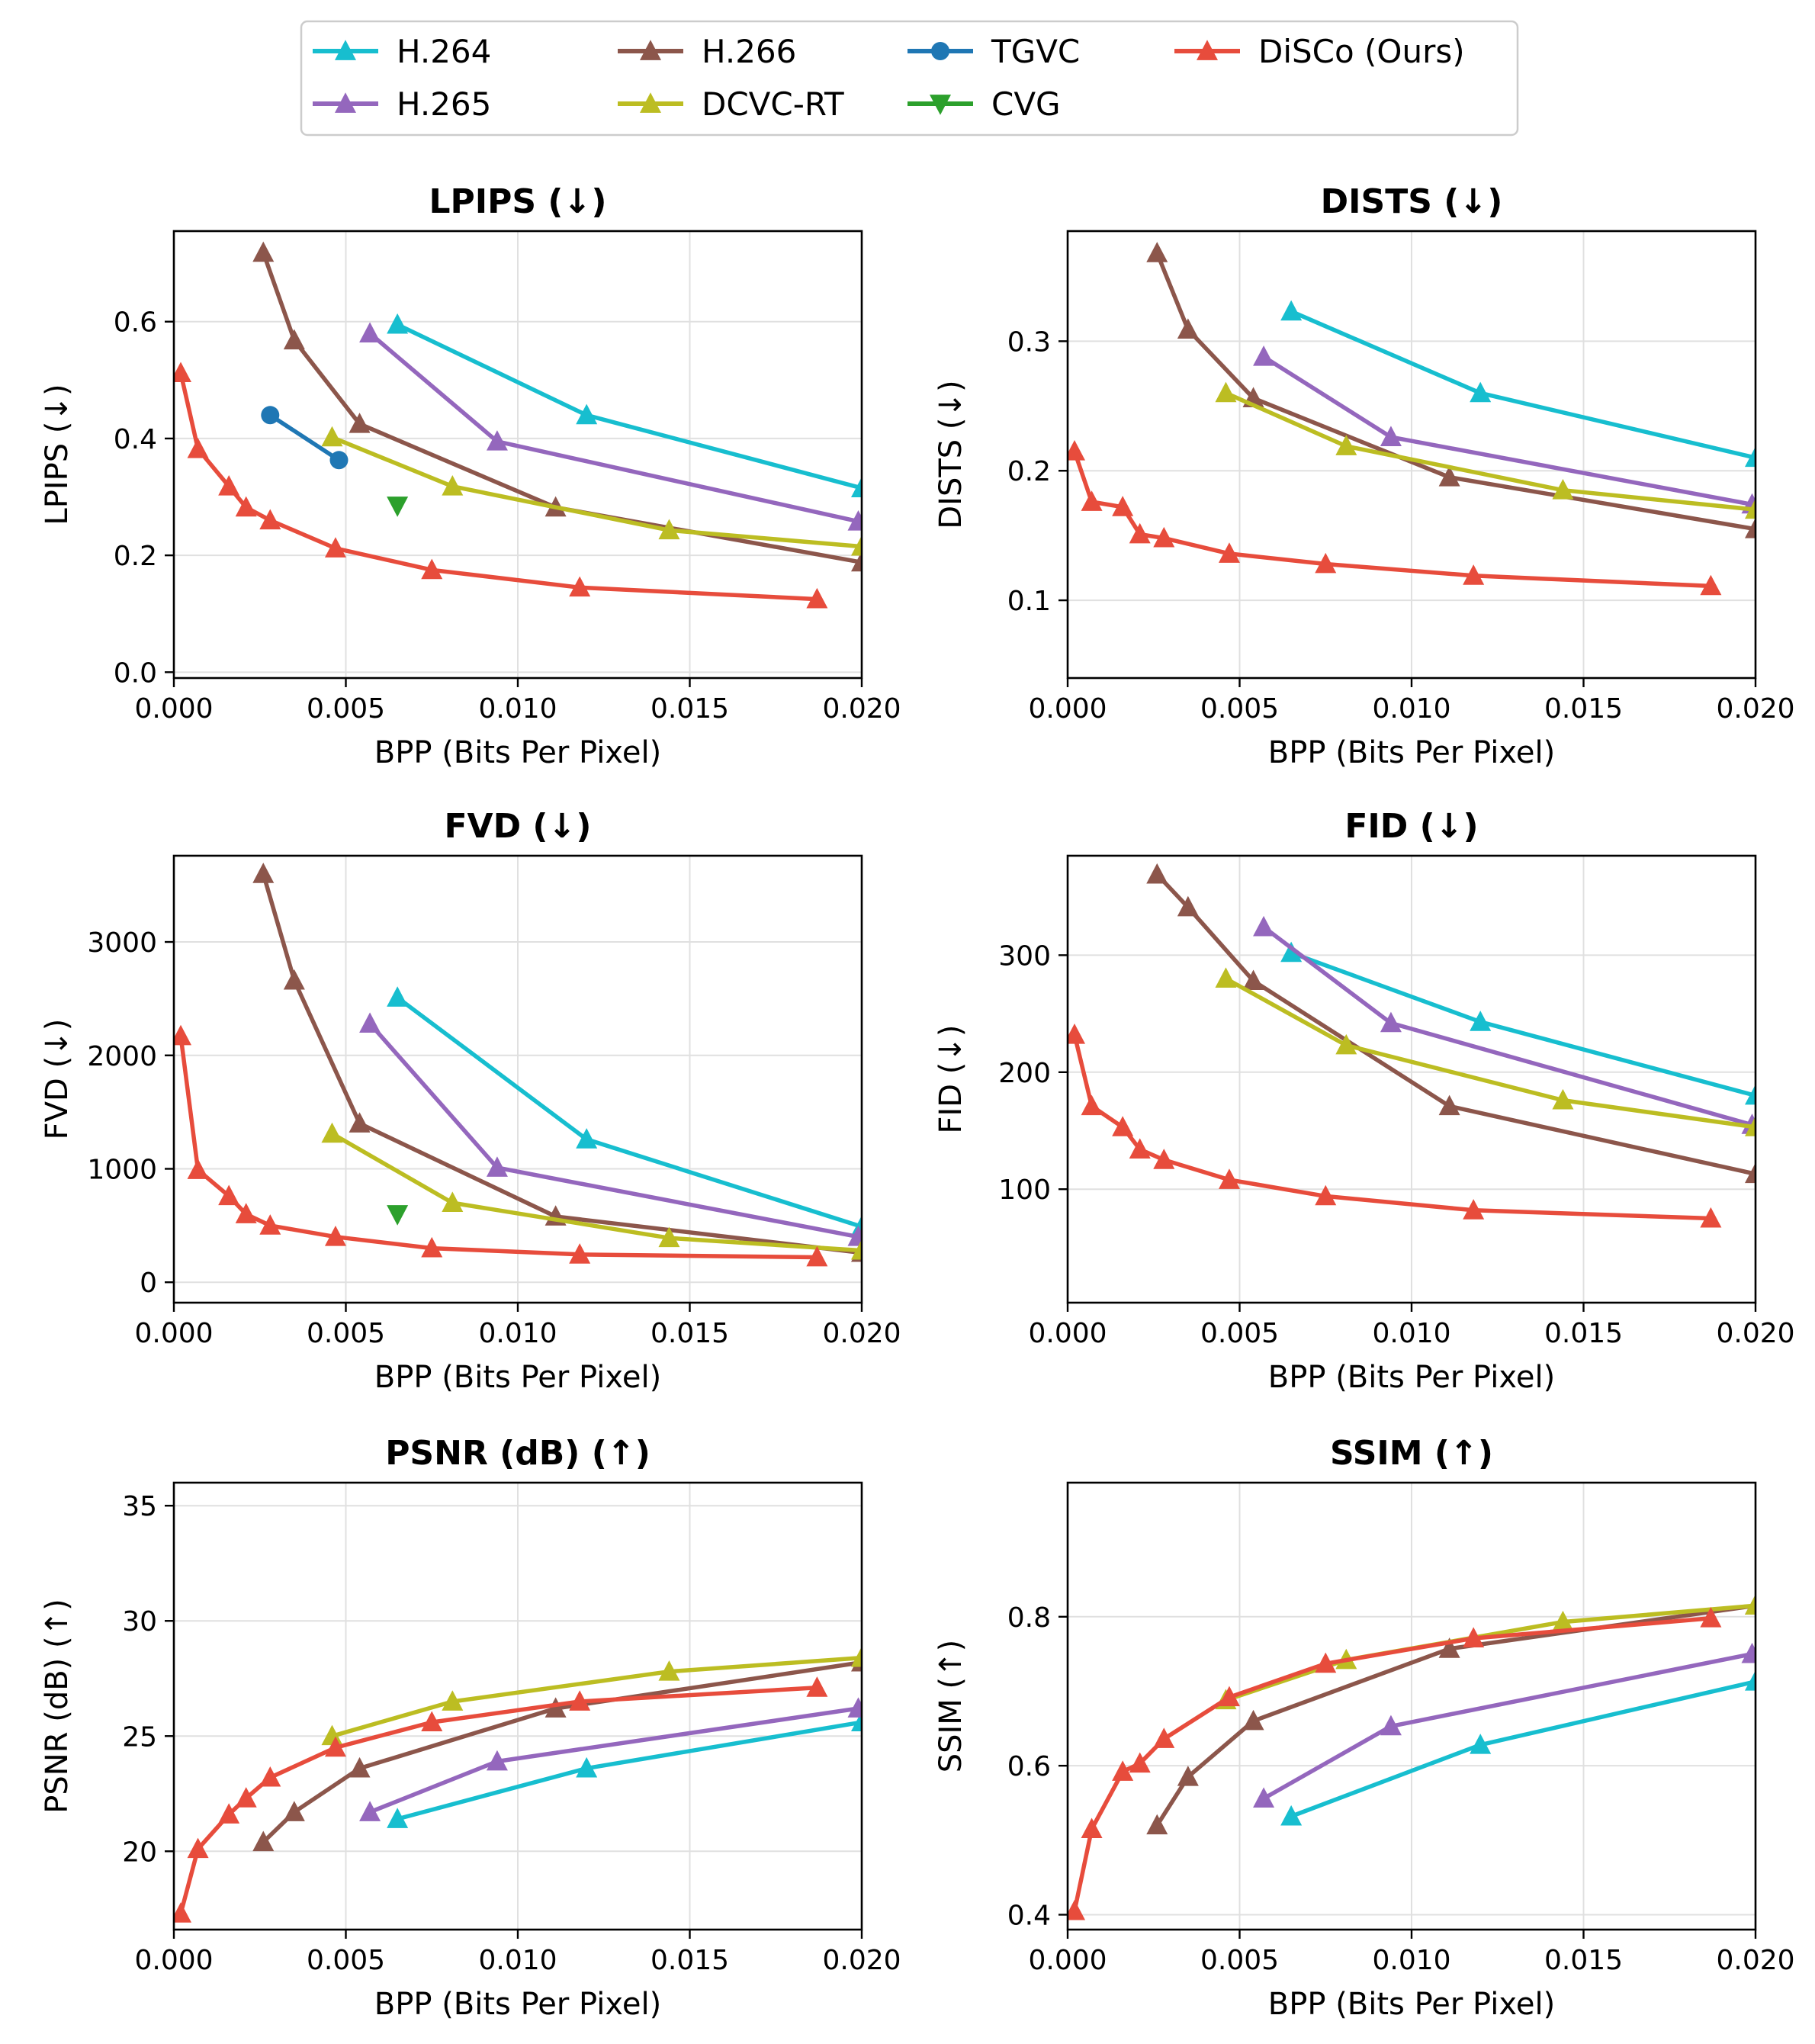 The height and width of the screenshot is (2044, 1815). What do you see at coordinates (57, 1706) in the screenshot?
I see `y-axis-label: PSNR (dB) (↑)` at bounding box center [57, 1706].